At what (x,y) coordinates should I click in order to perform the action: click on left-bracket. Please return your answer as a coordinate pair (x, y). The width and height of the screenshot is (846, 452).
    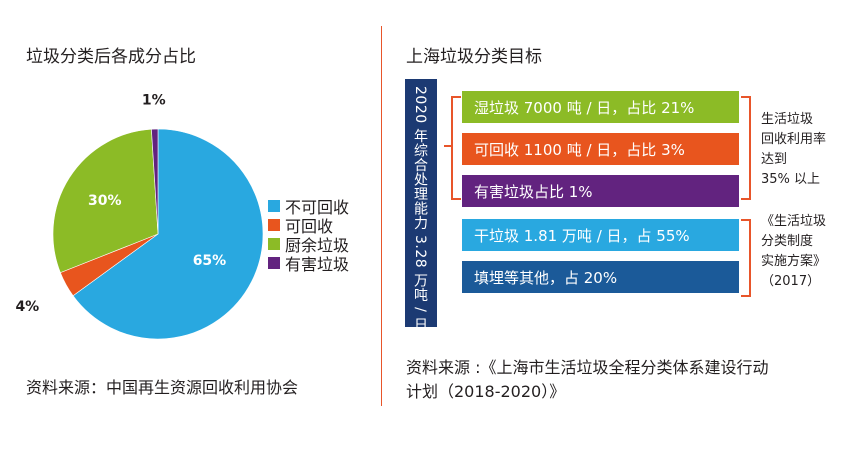
    Looking at the image, I should click on (456, 148).